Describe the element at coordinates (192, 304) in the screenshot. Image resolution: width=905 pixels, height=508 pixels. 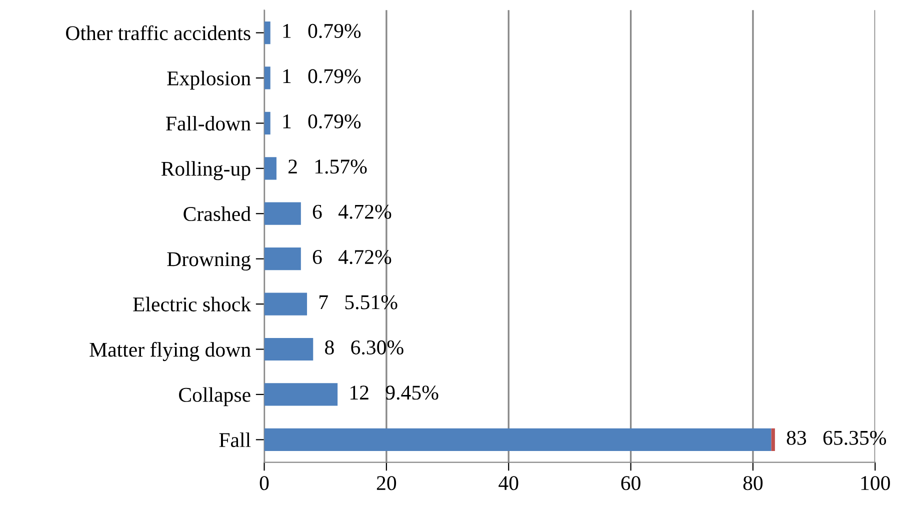
I see `y-tick-label: Electric shock` at that location.